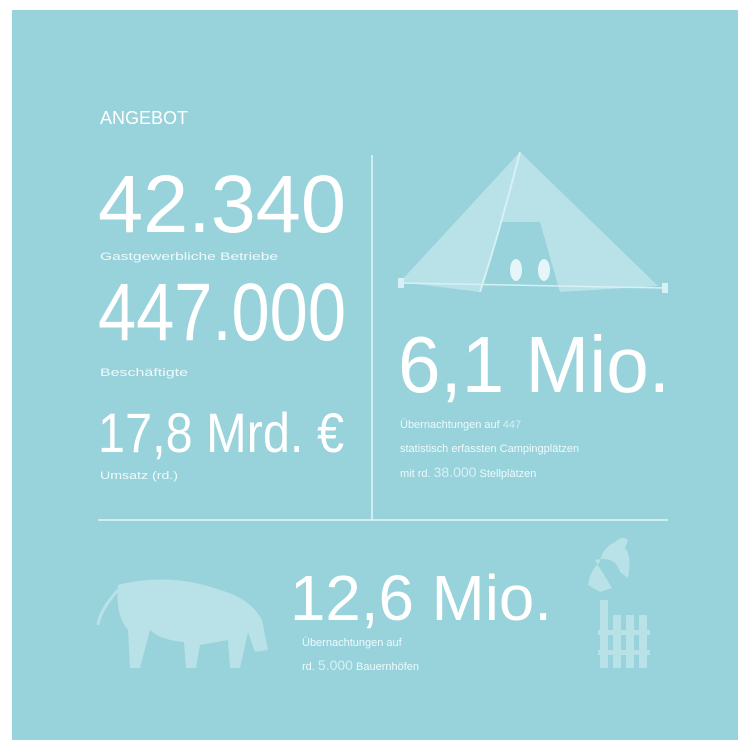  Describe the element at coordinates (144, 373) in the screenshot. I see `stat-label: Beschäftigte` at that location.